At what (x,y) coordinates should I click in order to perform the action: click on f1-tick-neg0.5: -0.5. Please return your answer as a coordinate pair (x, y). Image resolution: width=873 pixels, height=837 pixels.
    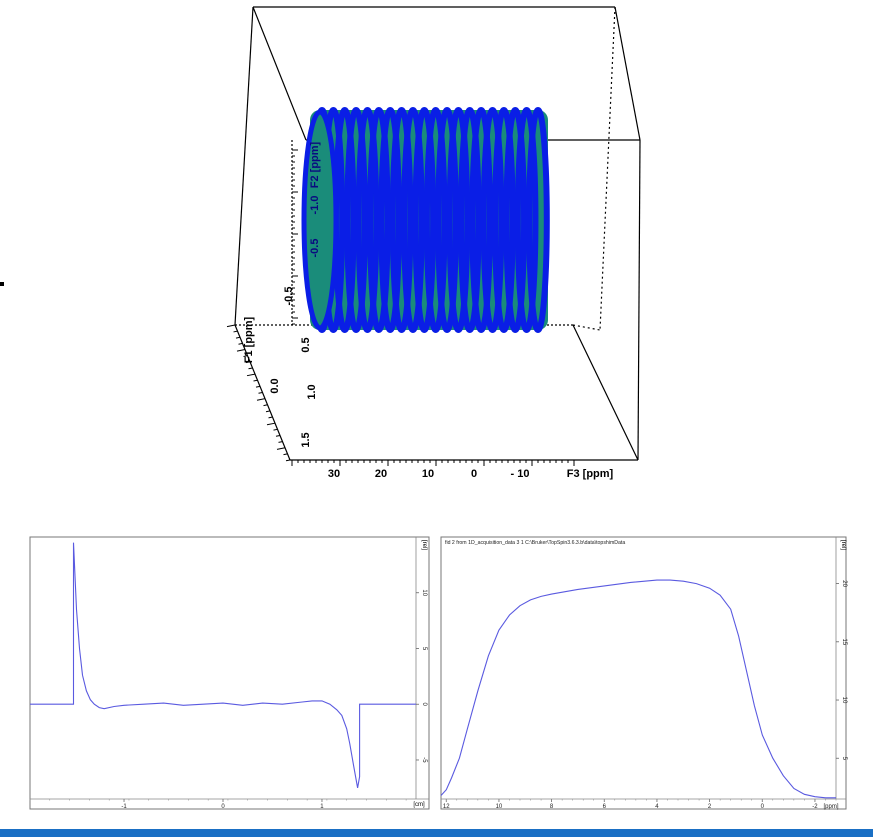
    Looking at the image, I should click on (289, 296).